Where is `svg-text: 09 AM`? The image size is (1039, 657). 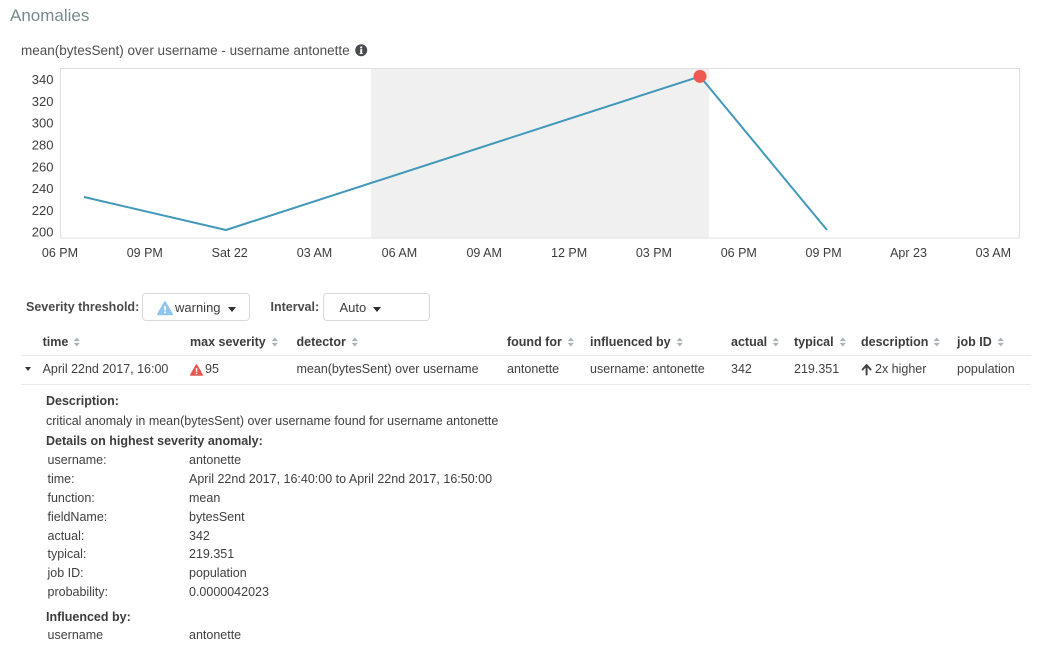 svg-text: 09 AM is located at coordinates (483, 253).